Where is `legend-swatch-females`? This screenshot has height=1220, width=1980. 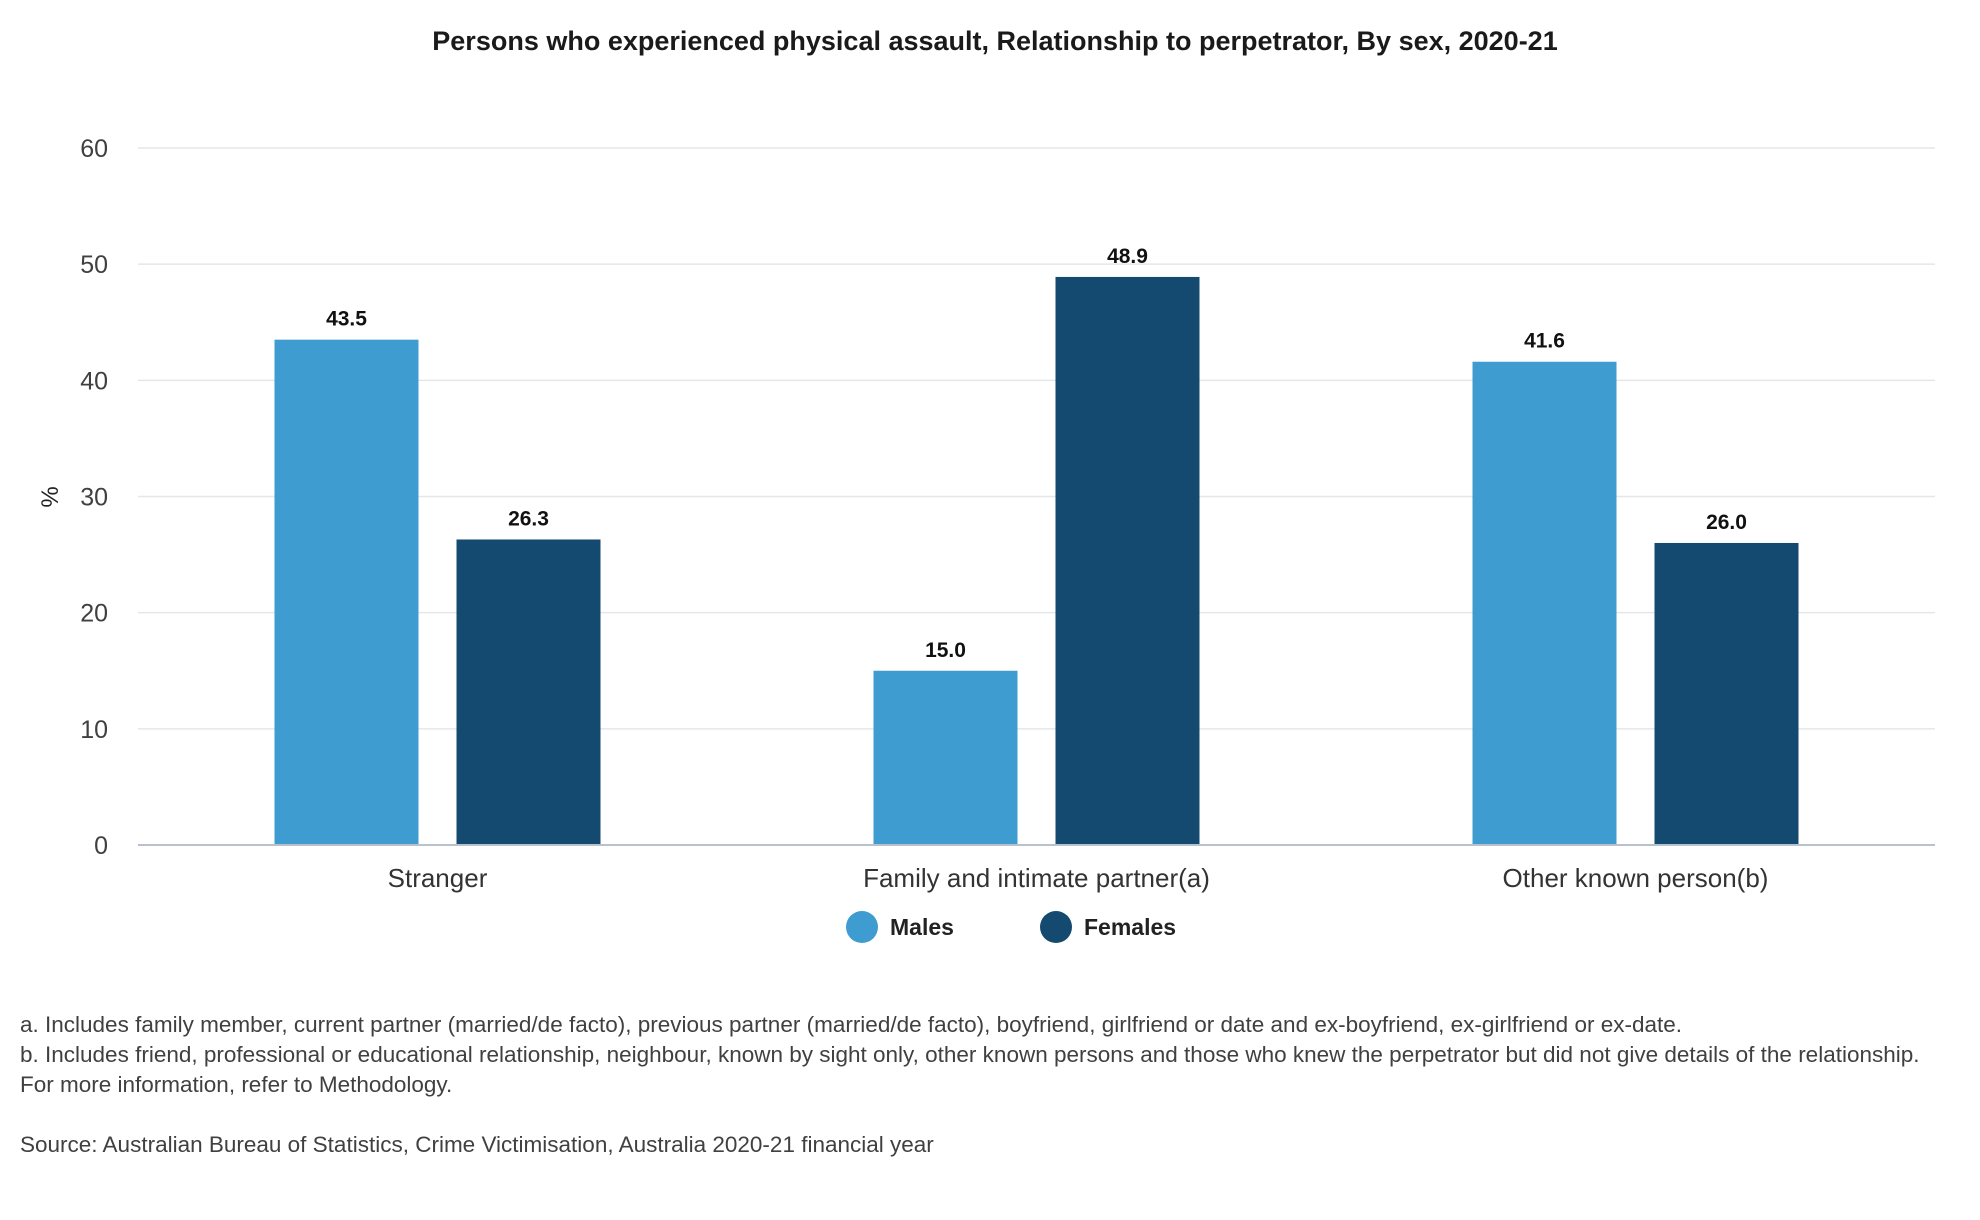
legend-swatch-females is located at coordinates (1056, 927).